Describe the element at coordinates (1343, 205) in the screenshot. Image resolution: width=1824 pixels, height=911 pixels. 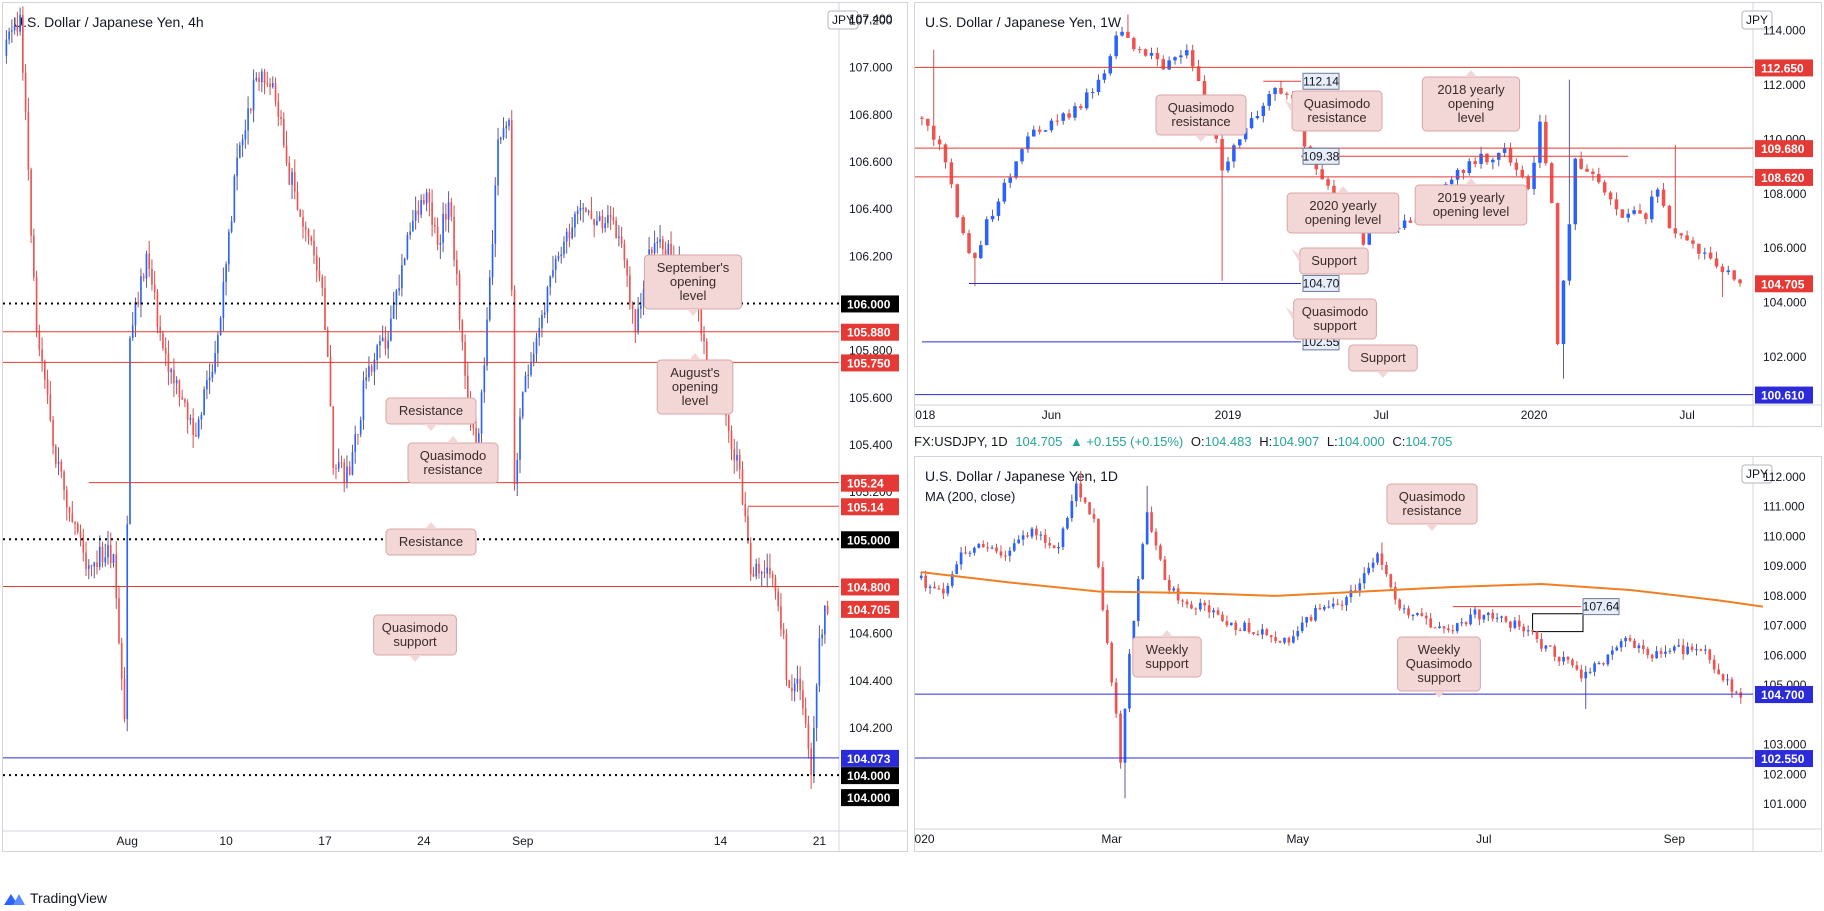
I see `annotation-text: 2020 yearly` at that location.